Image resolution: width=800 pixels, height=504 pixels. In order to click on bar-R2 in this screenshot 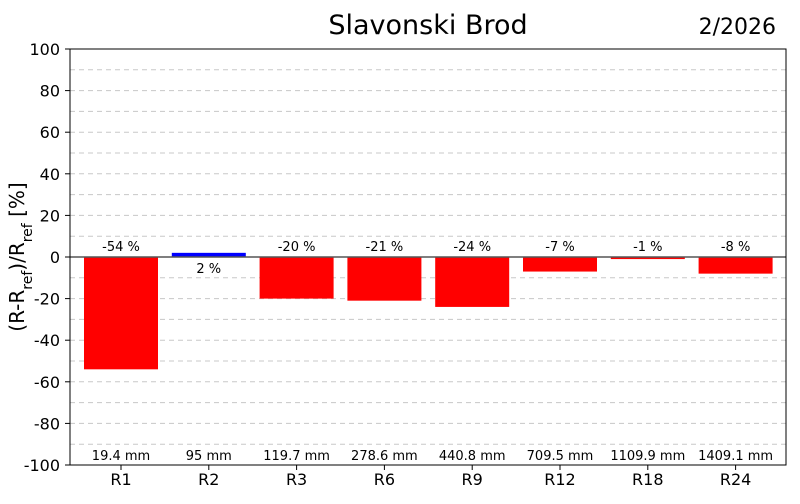, I will do `click(208, 254)`.